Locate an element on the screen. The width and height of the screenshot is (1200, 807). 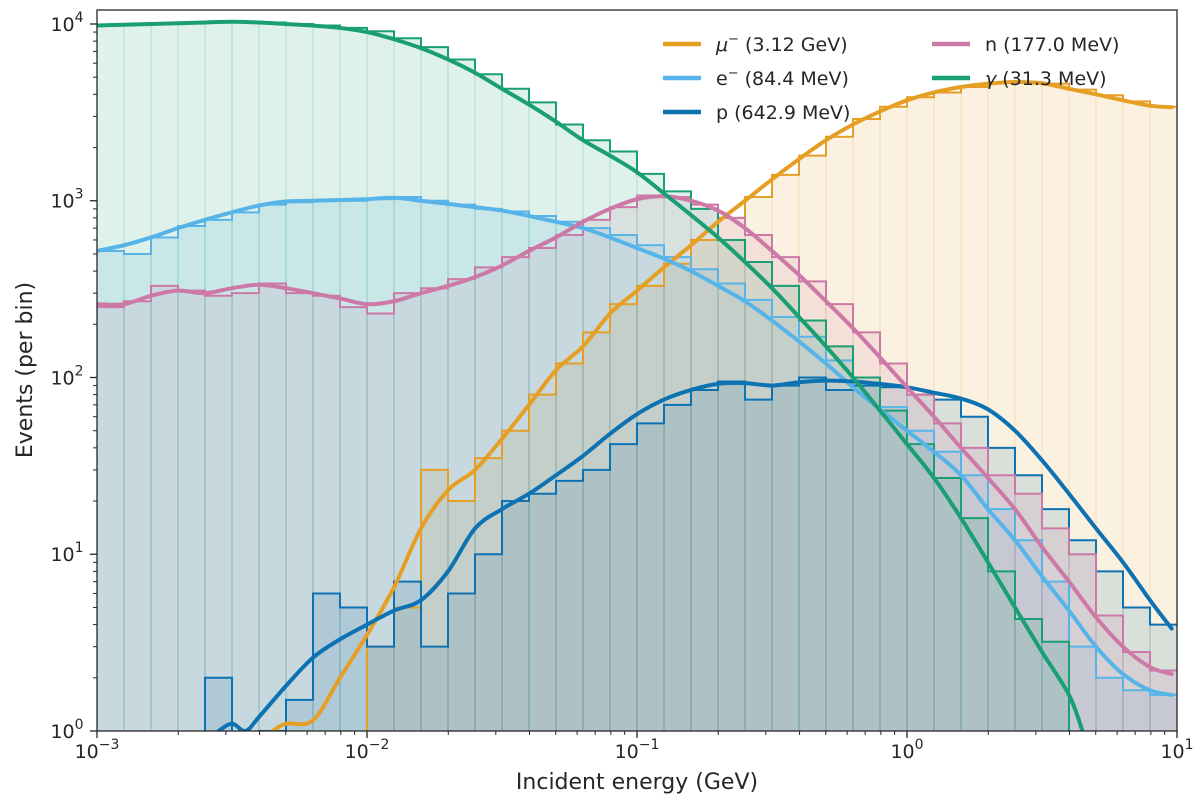
legend-entry: p (642.9 MeV) is located at coordinates (756, 113).